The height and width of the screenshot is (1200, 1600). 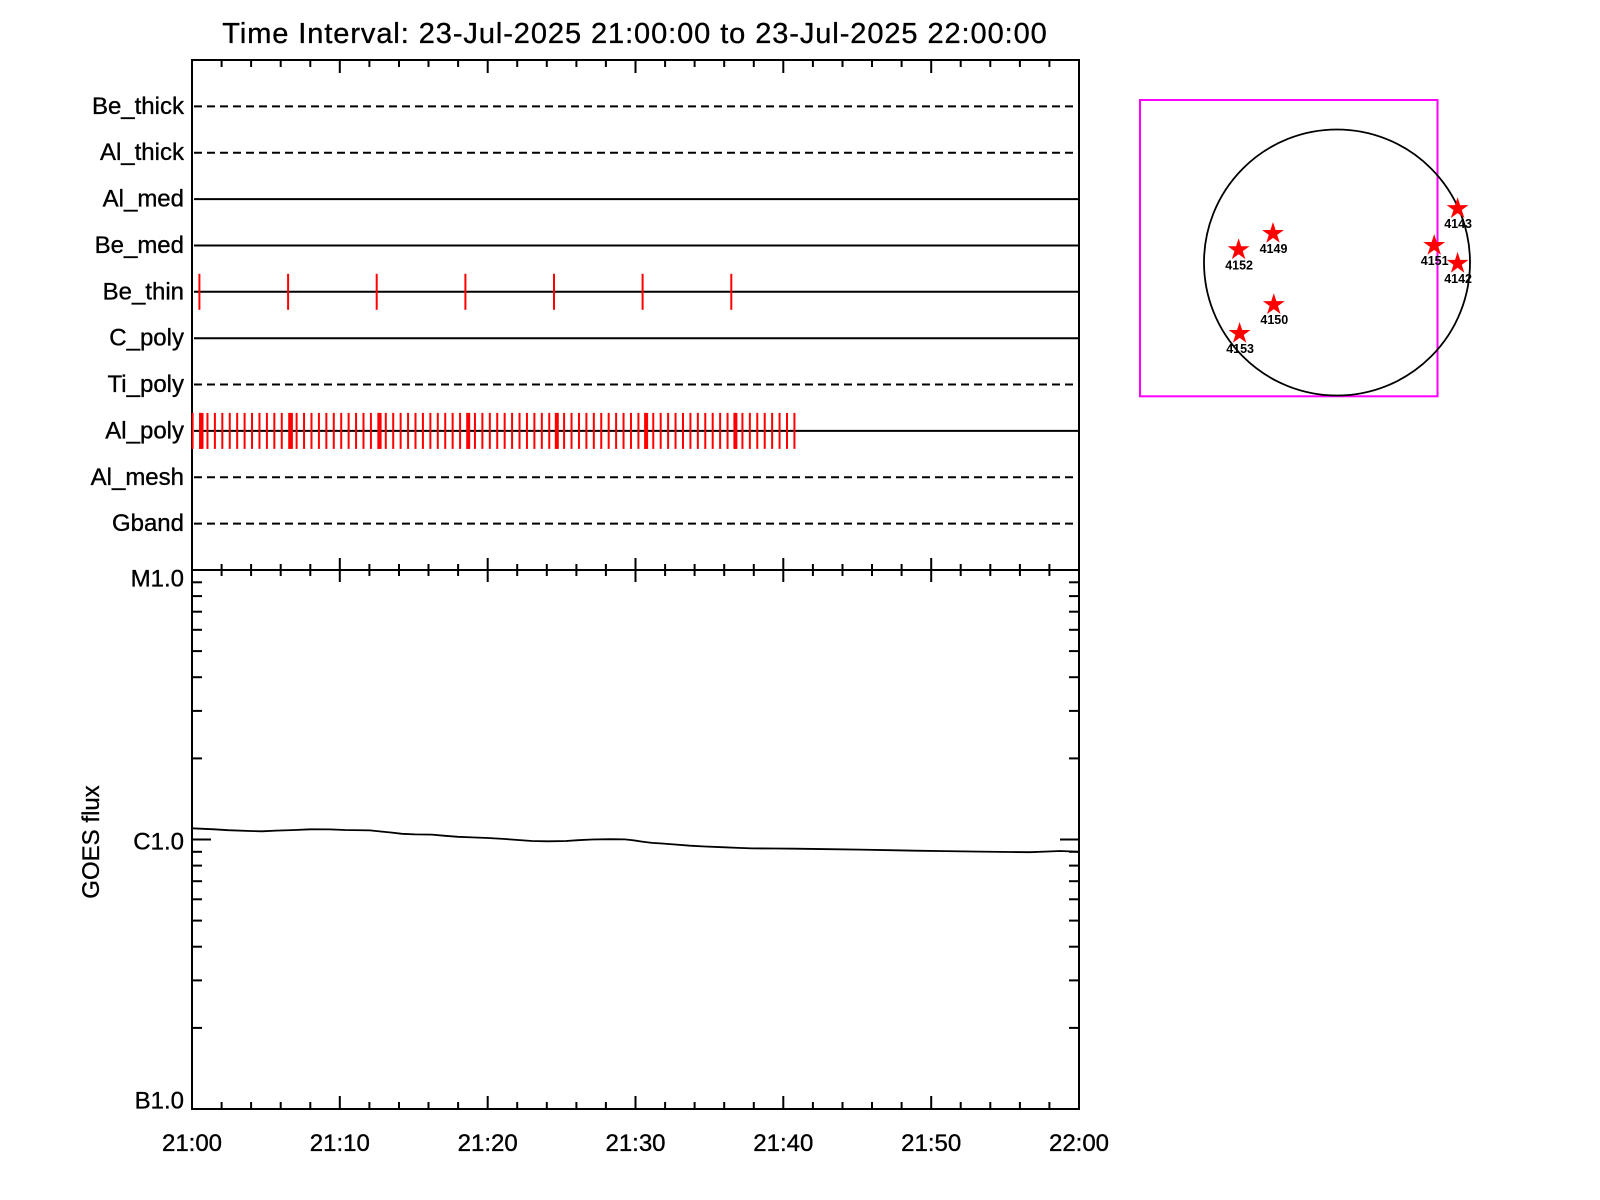 I want to click on svg-text: M1.0, so click(x=157, y=579).